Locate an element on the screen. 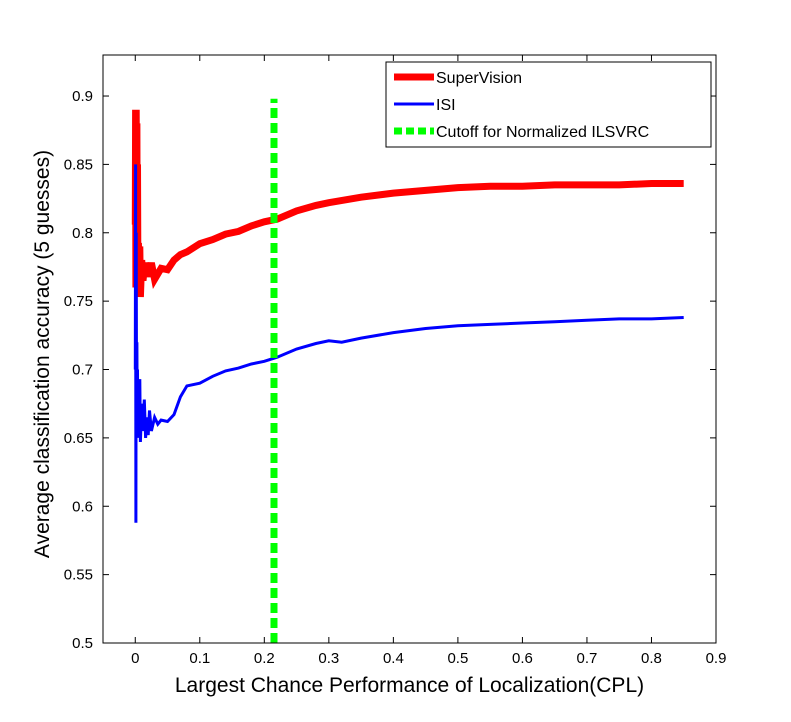  x-tick-label: 0.4 is located at coordinates (393, 658).